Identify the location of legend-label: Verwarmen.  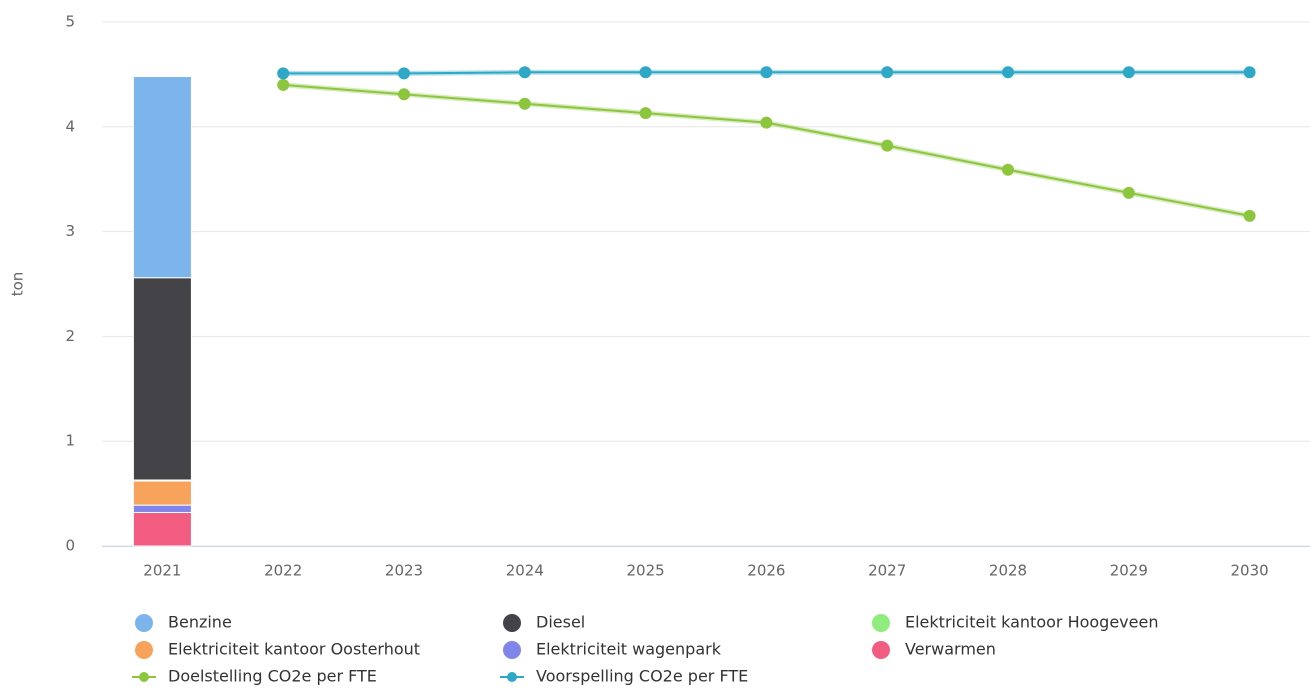
(950, 649).